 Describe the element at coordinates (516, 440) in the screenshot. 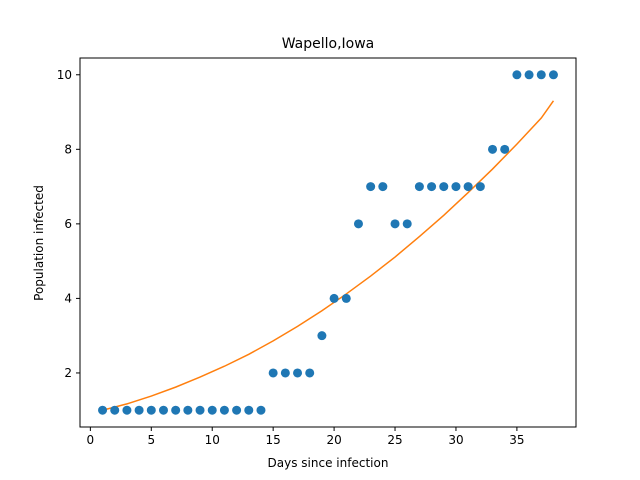

I see `x-tick-label: 35` at that location.